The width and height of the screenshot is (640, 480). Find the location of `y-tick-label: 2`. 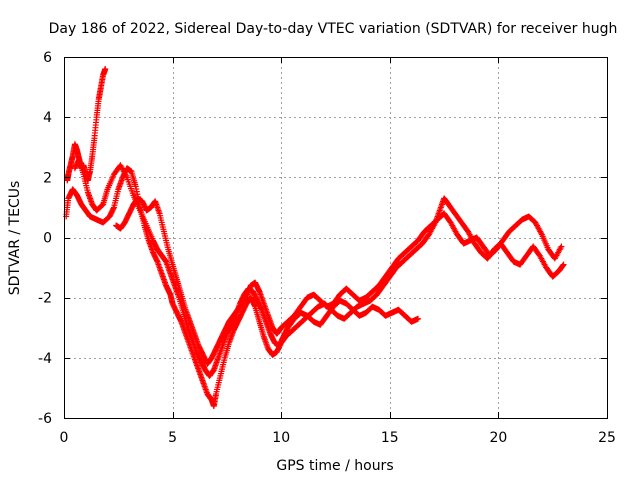

y-tick-label: 2 is located at coordinates (47, 178).